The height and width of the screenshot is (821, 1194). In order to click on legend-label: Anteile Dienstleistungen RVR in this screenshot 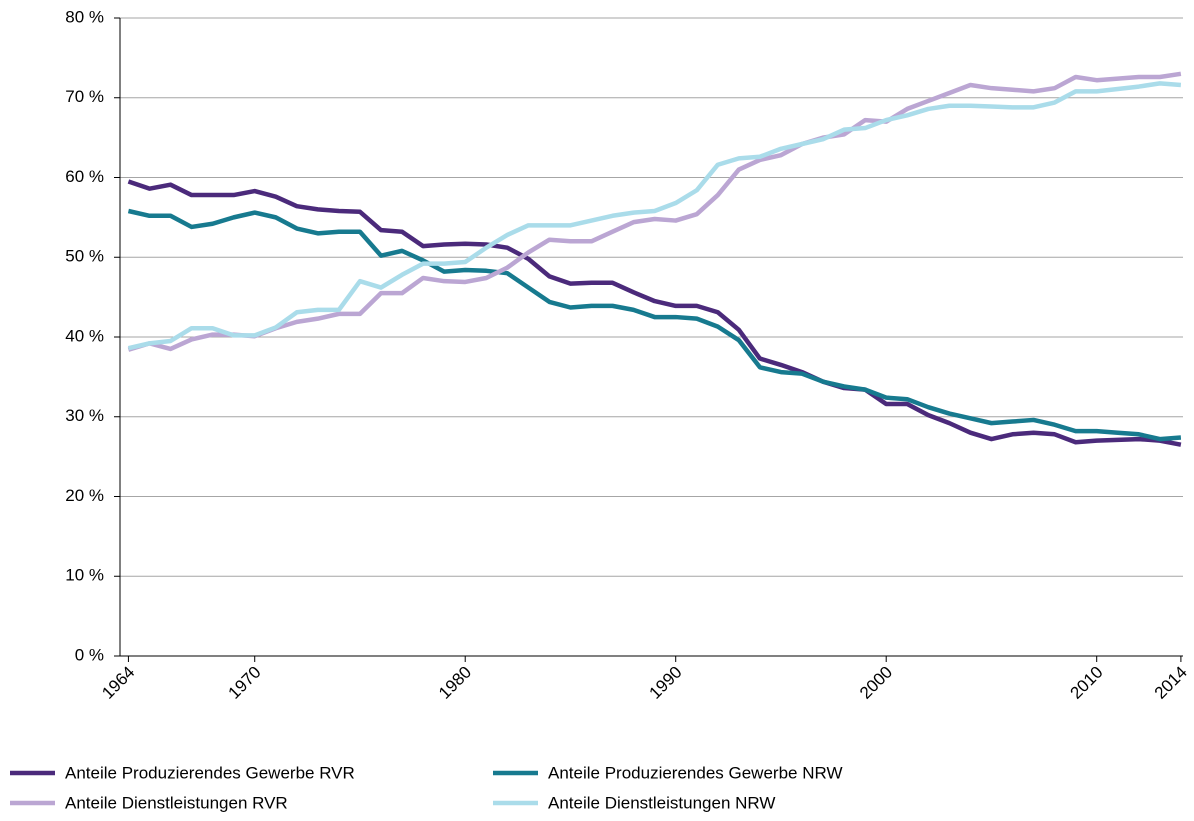, I will do `click(176, 802)`.